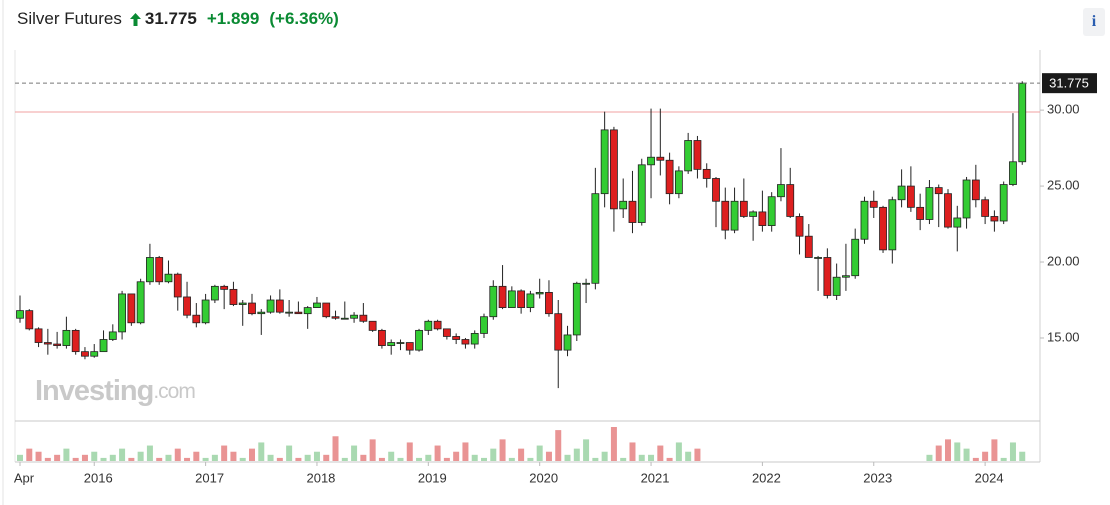 Image resolution: width=1110 pixels, height=505 pixels. Describe the element at coordinates (1063, 185) in the screenshot. I see `y-tick-label: 25.00` at that location.